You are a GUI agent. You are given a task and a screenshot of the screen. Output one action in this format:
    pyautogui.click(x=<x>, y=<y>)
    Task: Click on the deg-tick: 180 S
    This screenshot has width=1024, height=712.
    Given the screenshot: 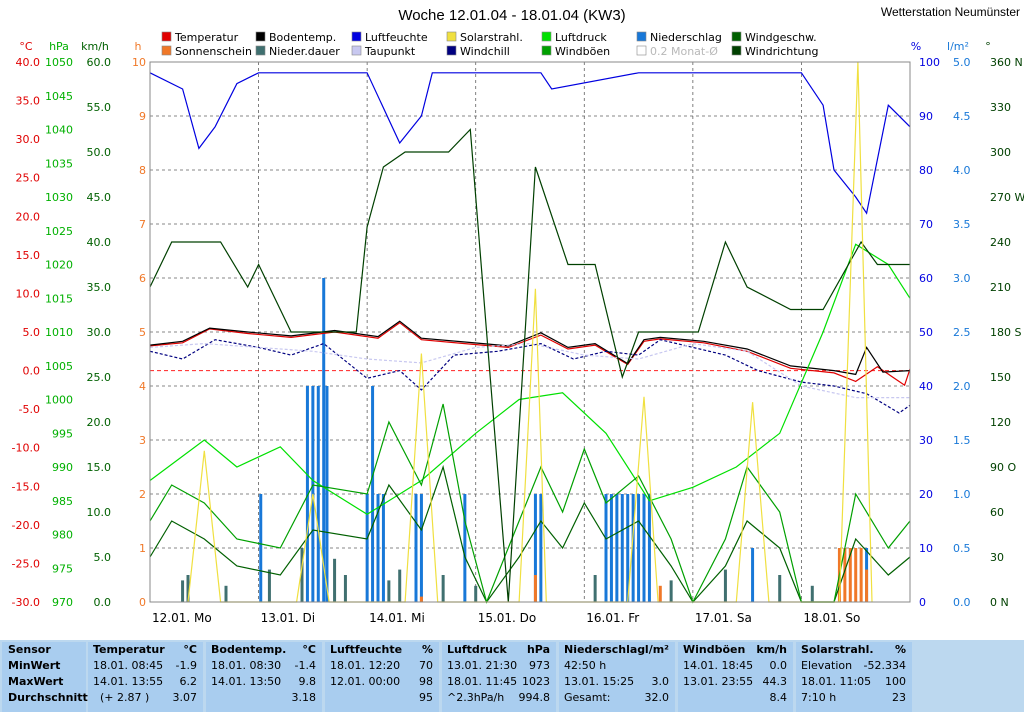 What is the action you would take?
    pyautogui.click(x=1005, y=332)
    